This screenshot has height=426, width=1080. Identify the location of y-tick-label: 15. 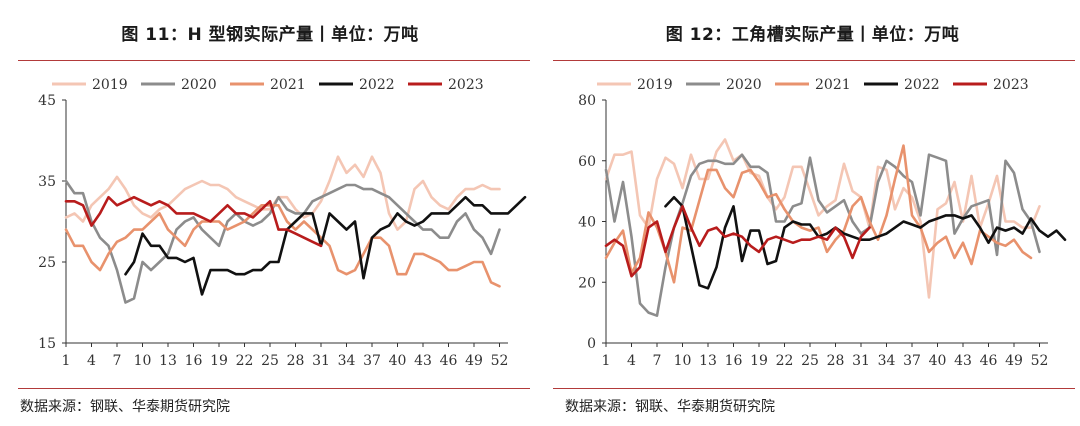
(47, 344).